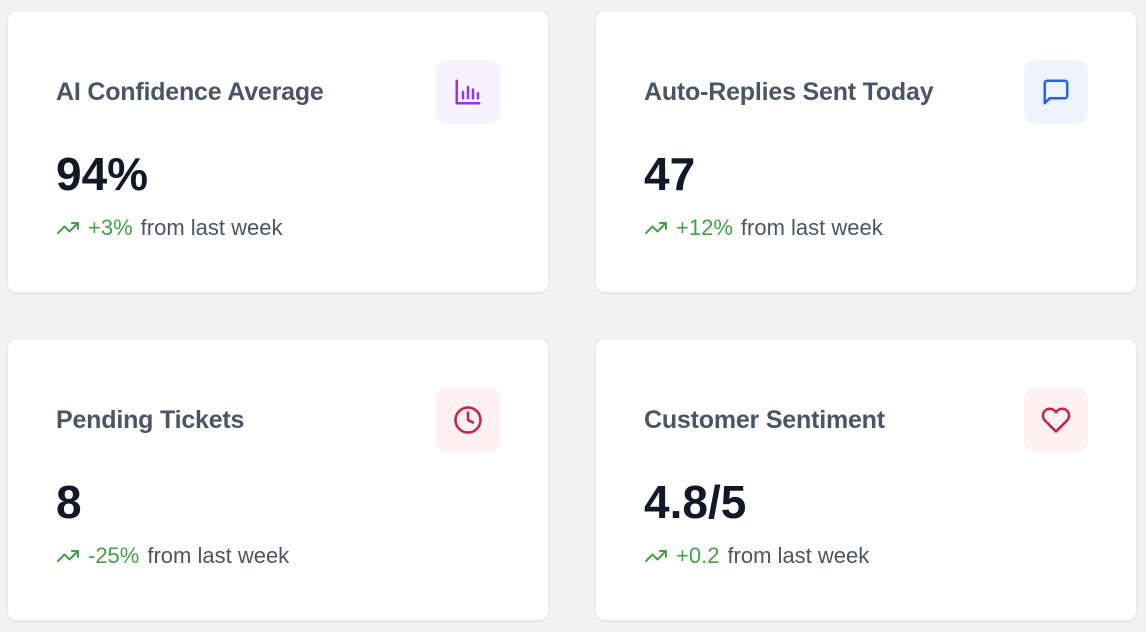  I want to click on card-trend: +12% from last week, so click(763, 228).